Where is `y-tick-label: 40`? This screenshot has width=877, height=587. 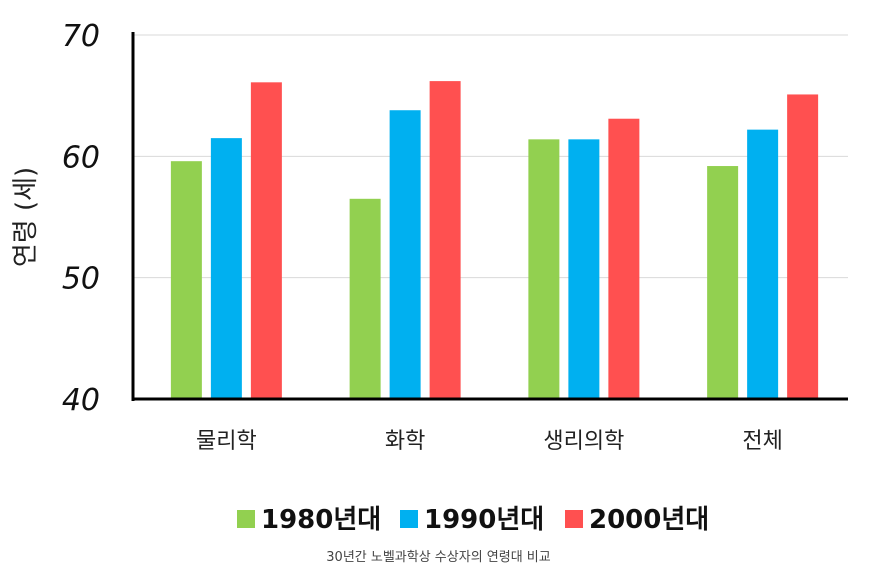 y-tick-label: 40 is located at coordinates (81, 400).